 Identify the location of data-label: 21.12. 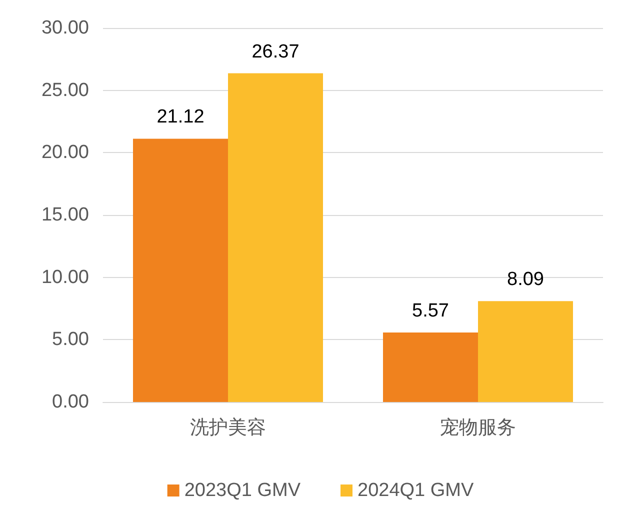
(180, 117).